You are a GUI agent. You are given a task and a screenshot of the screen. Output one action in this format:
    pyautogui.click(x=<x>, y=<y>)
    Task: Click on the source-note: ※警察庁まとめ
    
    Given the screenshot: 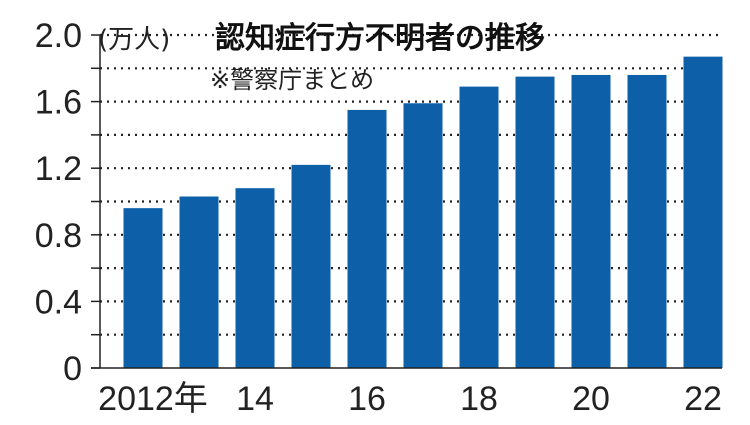 What is the action you would take?
    pyautogui.click(x=292, y=80)
    